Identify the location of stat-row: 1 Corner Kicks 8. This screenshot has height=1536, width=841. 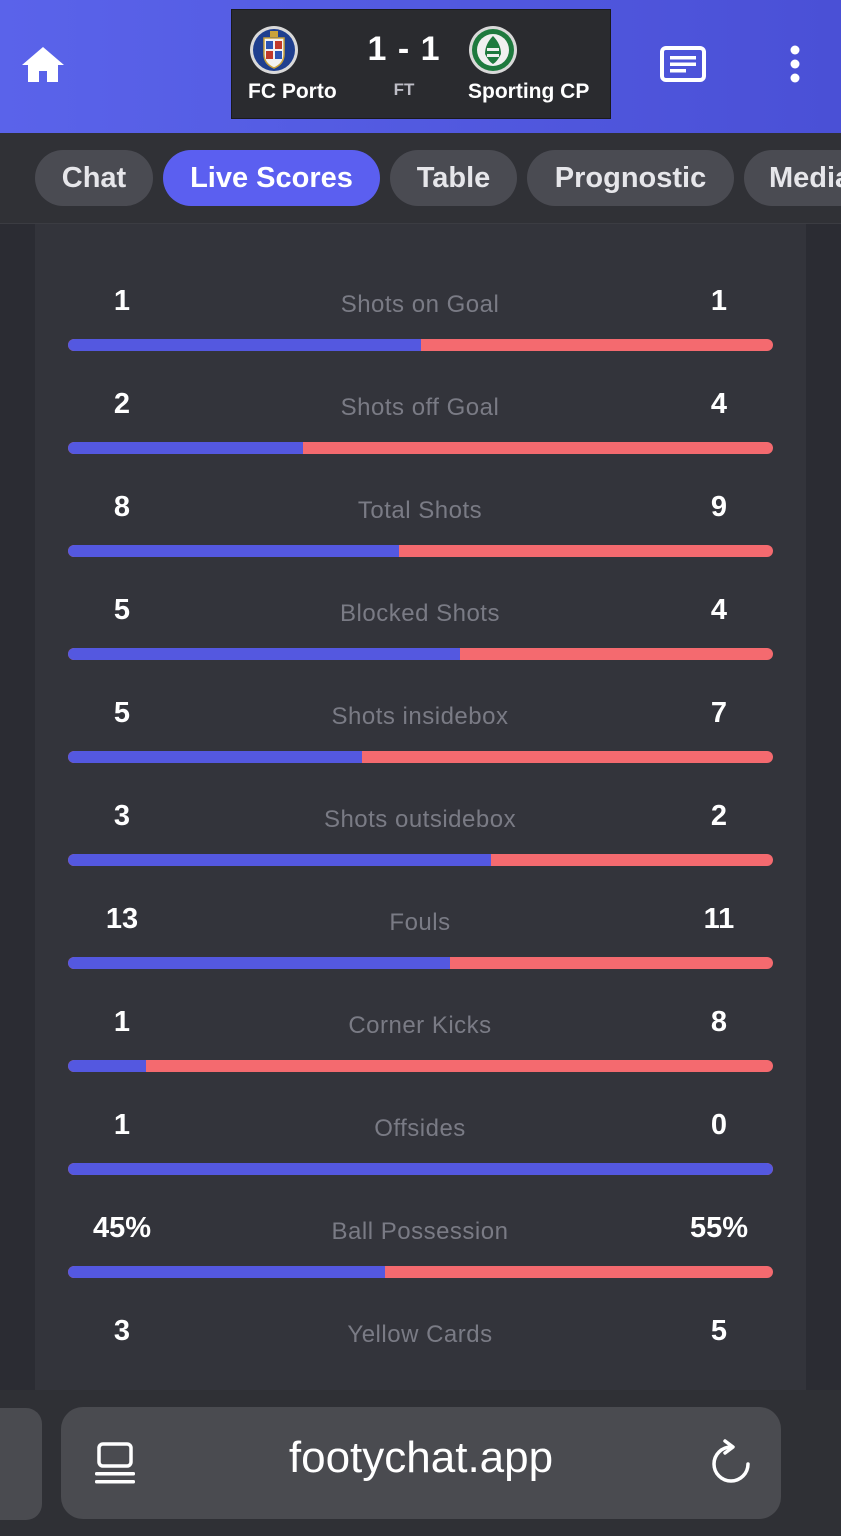
(420, 1017).